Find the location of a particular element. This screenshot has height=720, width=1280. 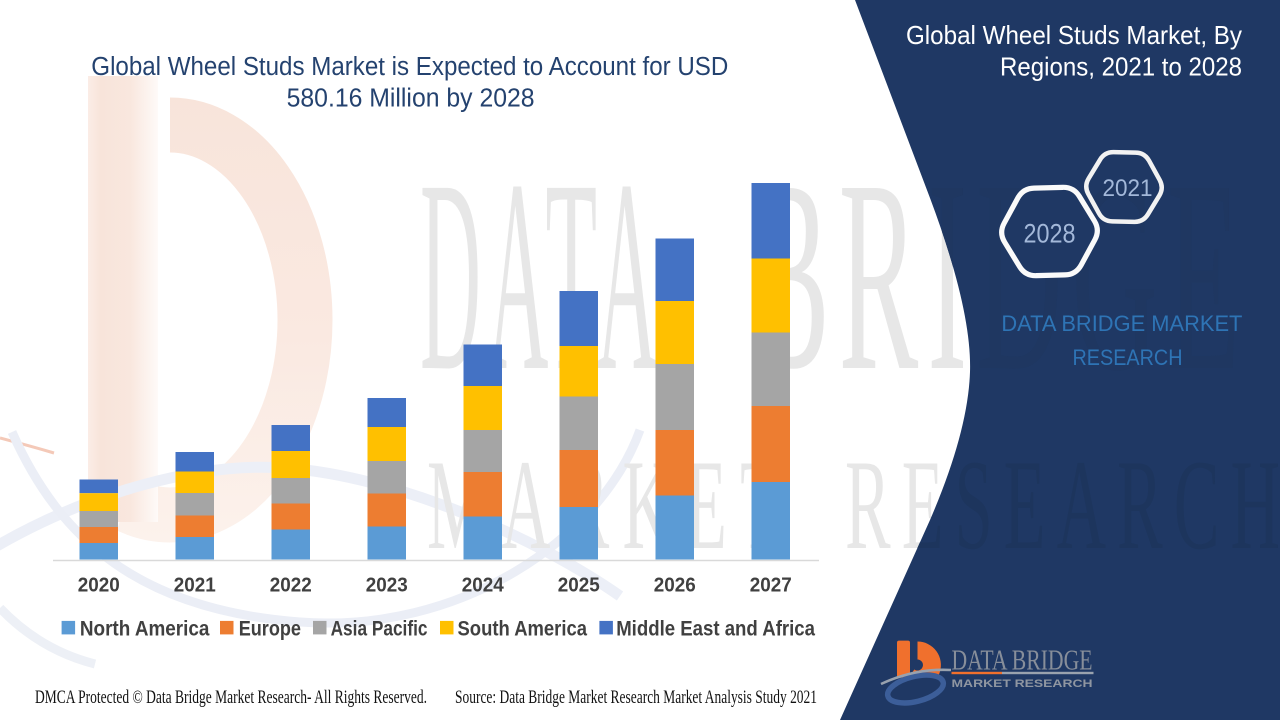

svg-text: South America is located at coordinates (523, 629).